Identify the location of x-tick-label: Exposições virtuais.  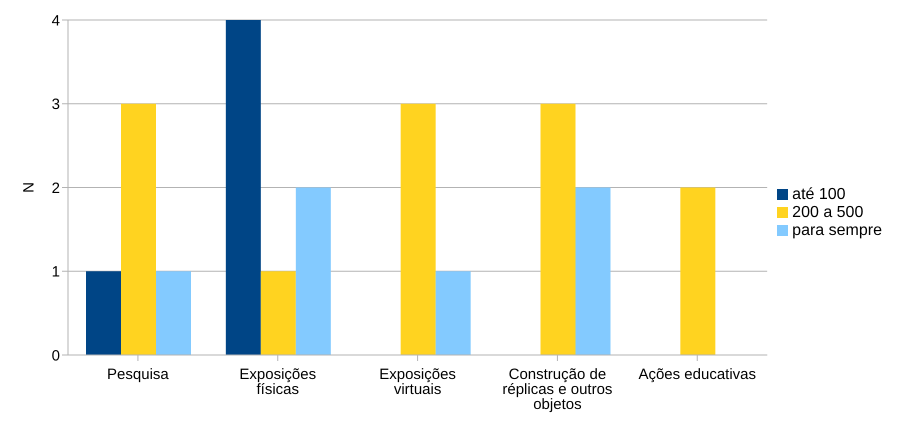
(417, 382).